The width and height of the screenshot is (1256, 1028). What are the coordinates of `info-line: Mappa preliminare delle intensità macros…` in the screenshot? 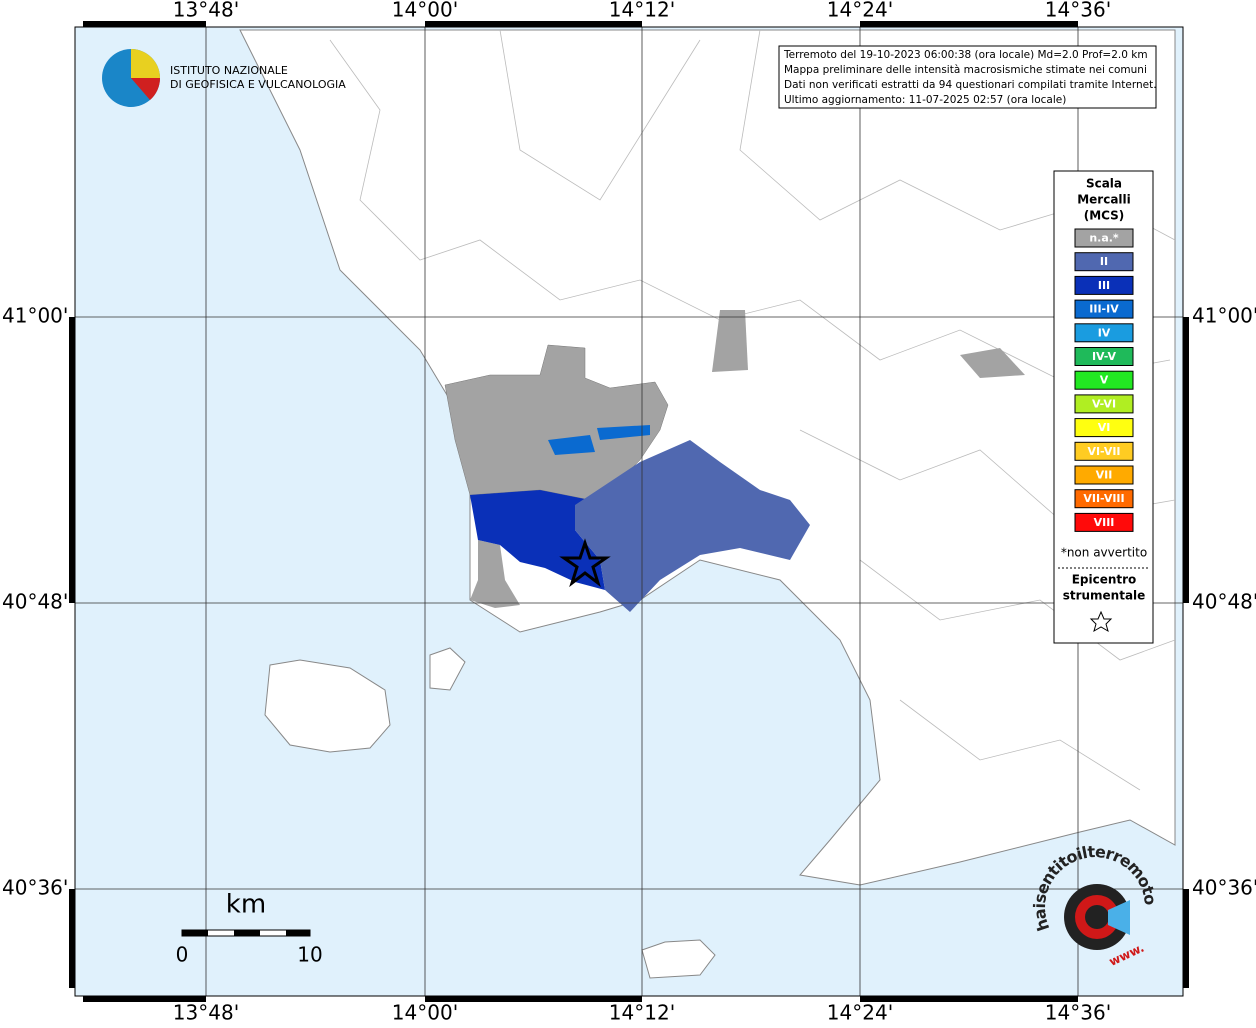 It's located at (965, 70).